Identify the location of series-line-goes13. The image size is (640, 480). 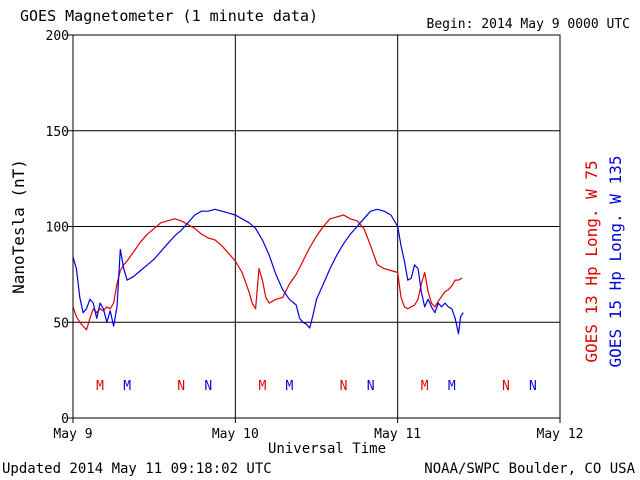
(267, 272).